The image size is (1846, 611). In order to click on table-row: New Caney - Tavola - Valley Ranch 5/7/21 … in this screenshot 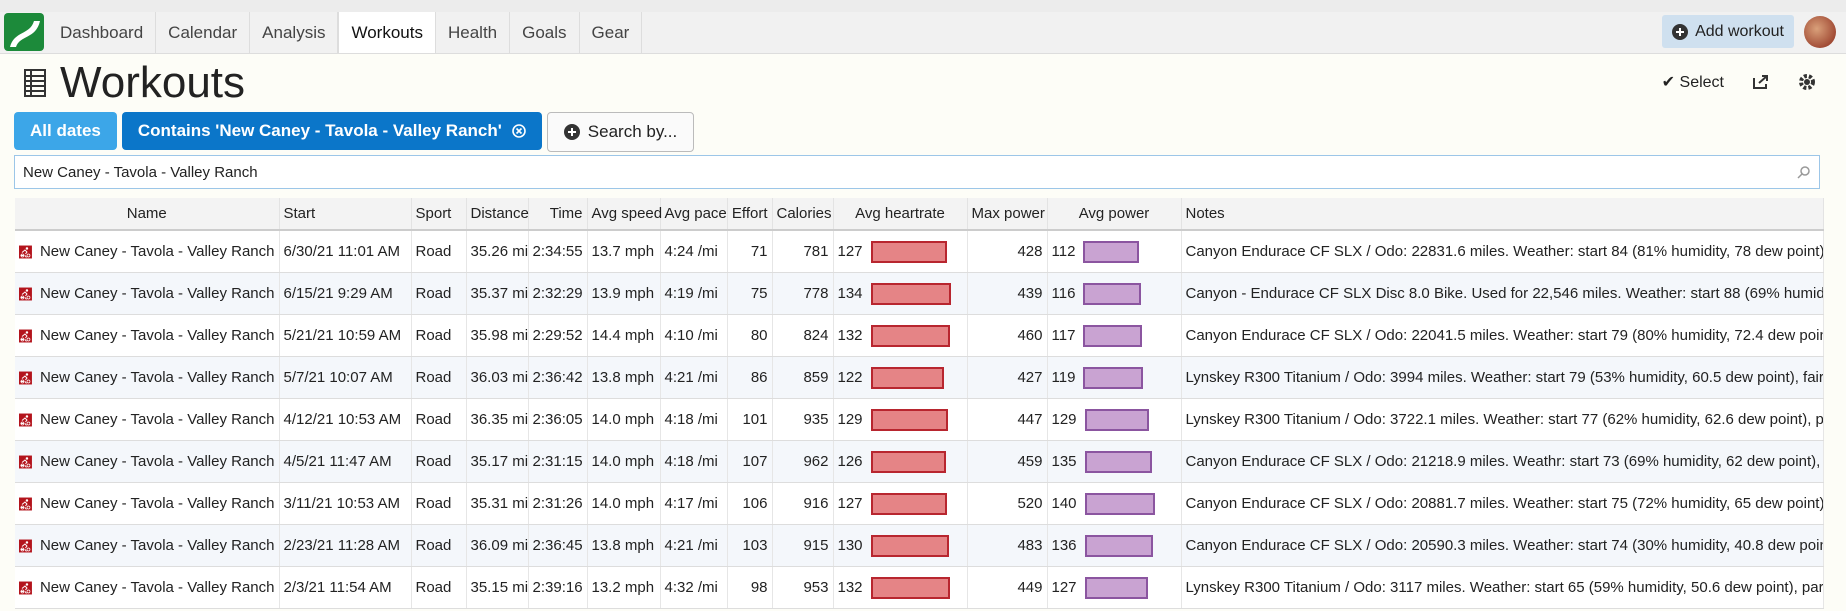, I will do `click(919, 377)`.